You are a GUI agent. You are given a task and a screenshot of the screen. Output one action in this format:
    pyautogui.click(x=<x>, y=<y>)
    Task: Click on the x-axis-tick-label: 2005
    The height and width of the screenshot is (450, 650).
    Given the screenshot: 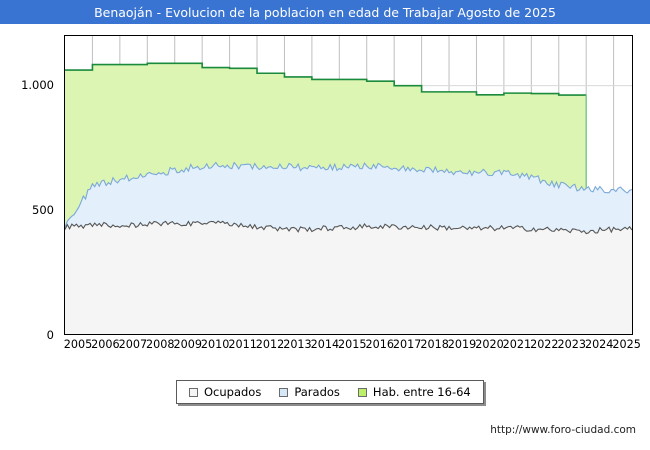 What is the action you would take?
    pyautogui.click(x=78, y=344)
    